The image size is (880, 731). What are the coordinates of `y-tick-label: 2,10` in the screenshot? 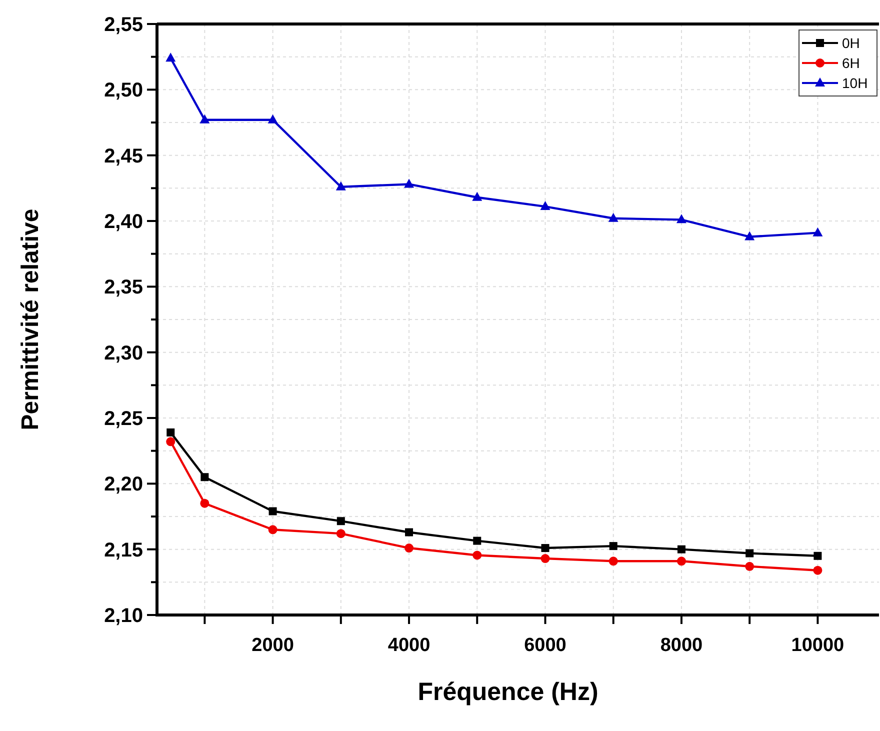 It's located at (123, 616).